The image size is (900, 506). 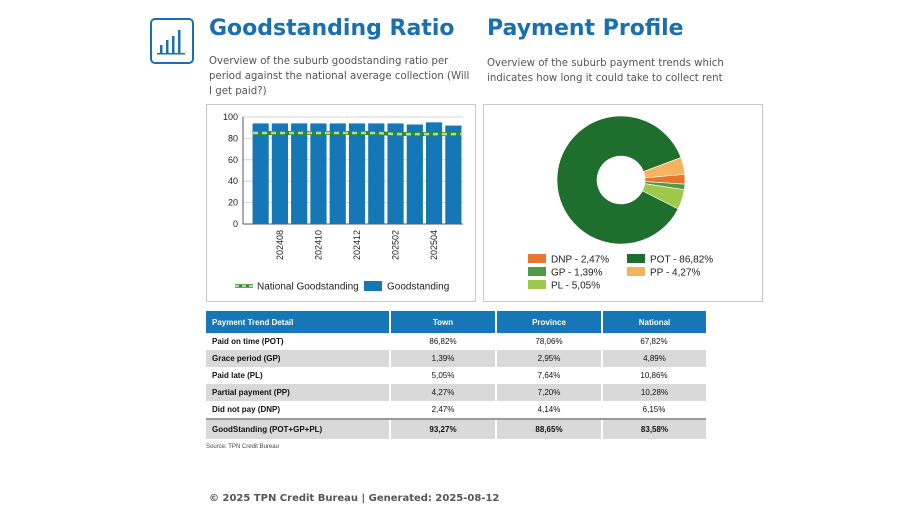 I want to click on y-tick-label: 80, so click(x=233, y=138).